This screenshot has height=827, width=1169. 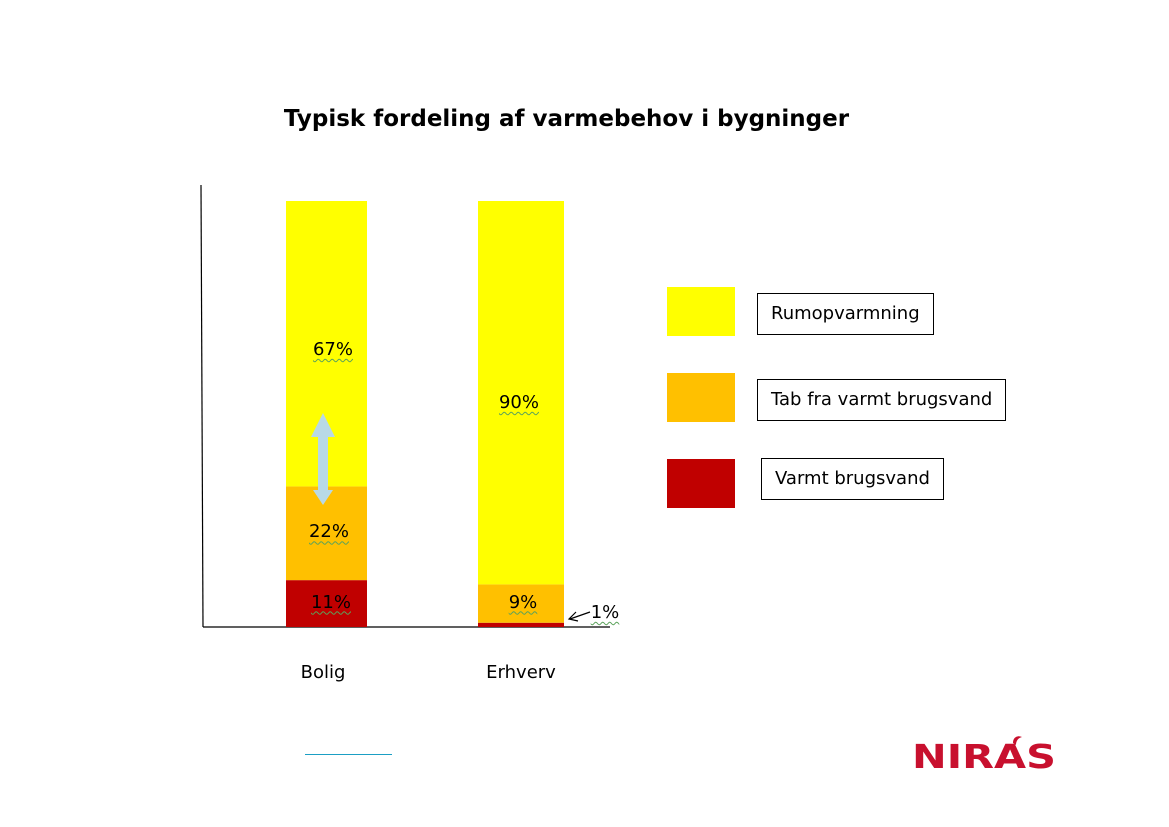 I want to click on footer-line, so click(x=348, y=754).